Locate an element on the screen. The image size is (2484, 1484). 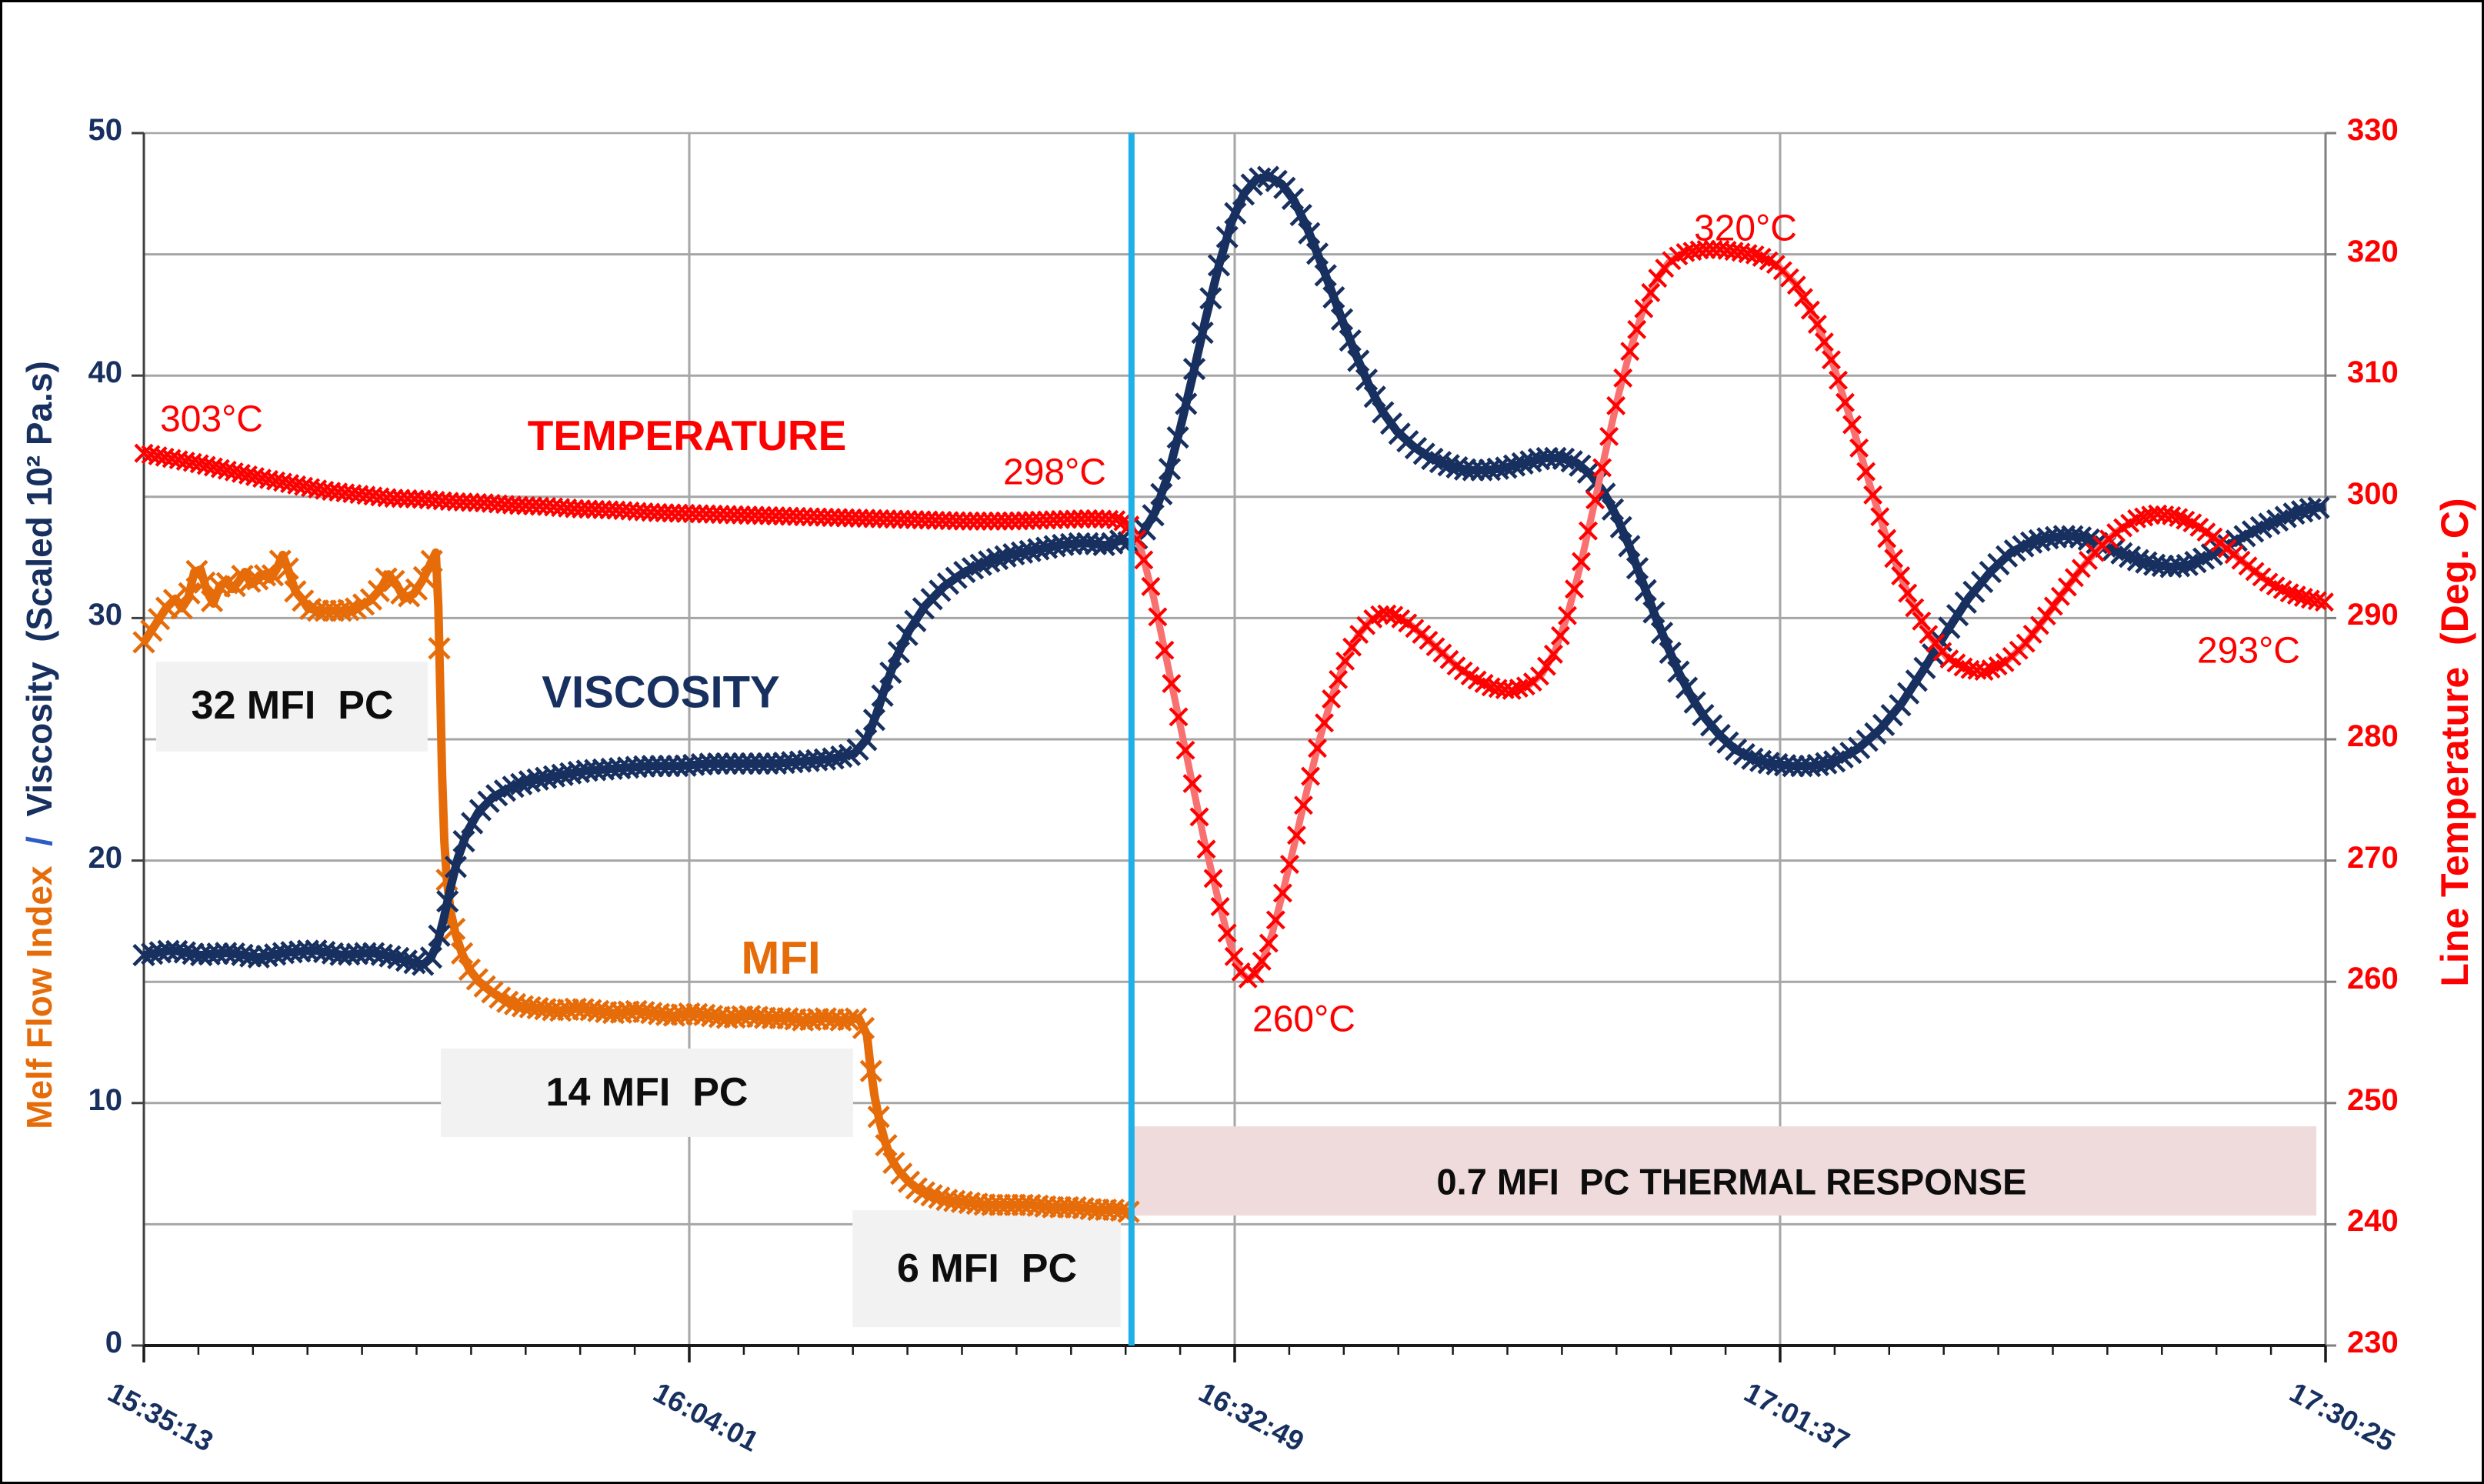
callout-box-box14 is located at coordinates (647, 1092).